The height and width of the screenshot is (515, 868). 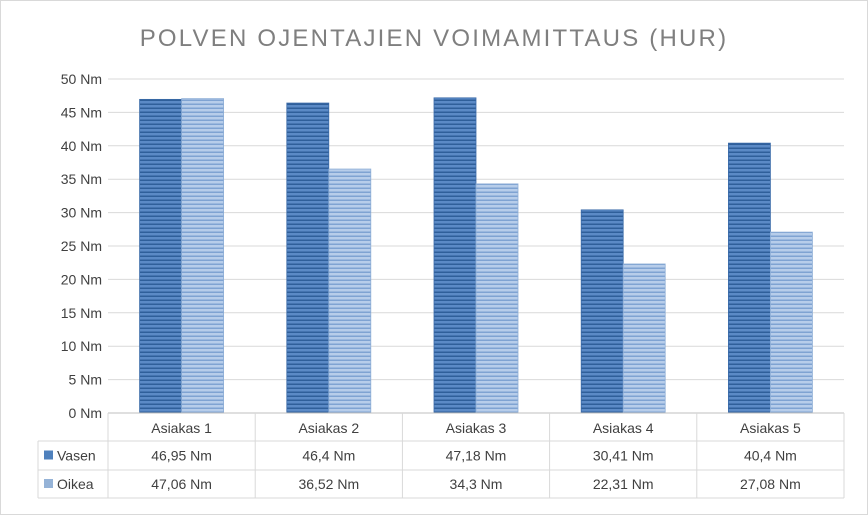 What do you see at coordinates (48, 455) in the screenshot?
I see `legend-key-vasen` at bounding box center [48, 455].